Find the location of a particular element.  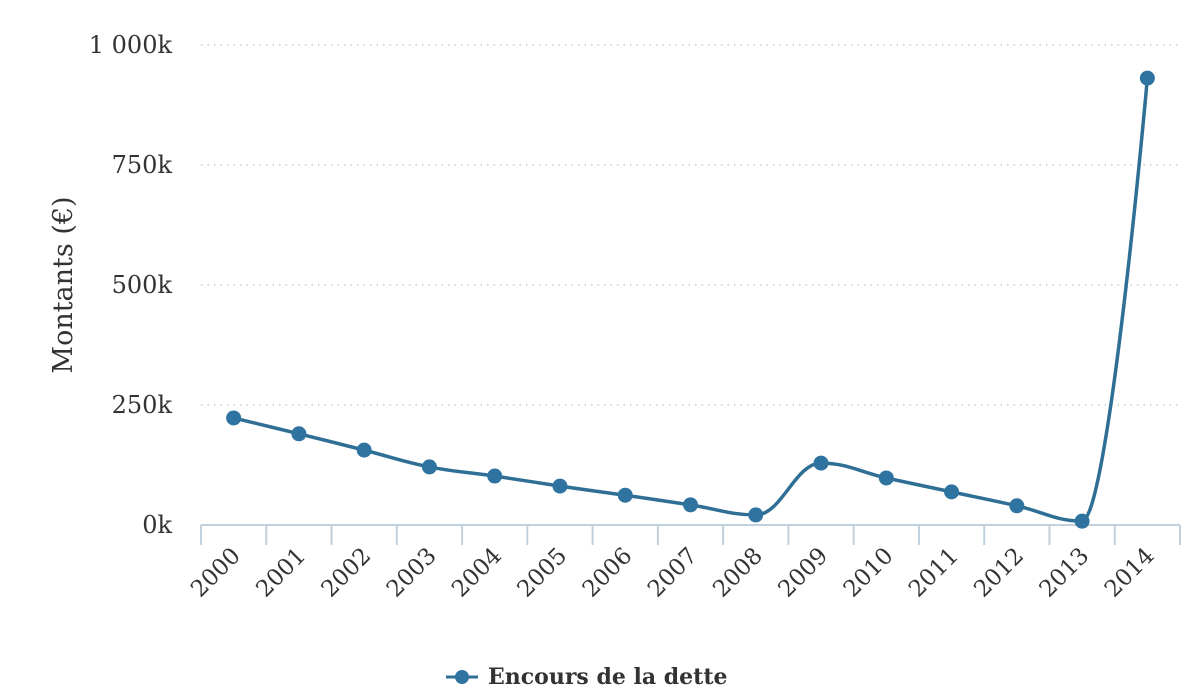

legend-label: Encours de la dette is located at coordinates (607, 677).